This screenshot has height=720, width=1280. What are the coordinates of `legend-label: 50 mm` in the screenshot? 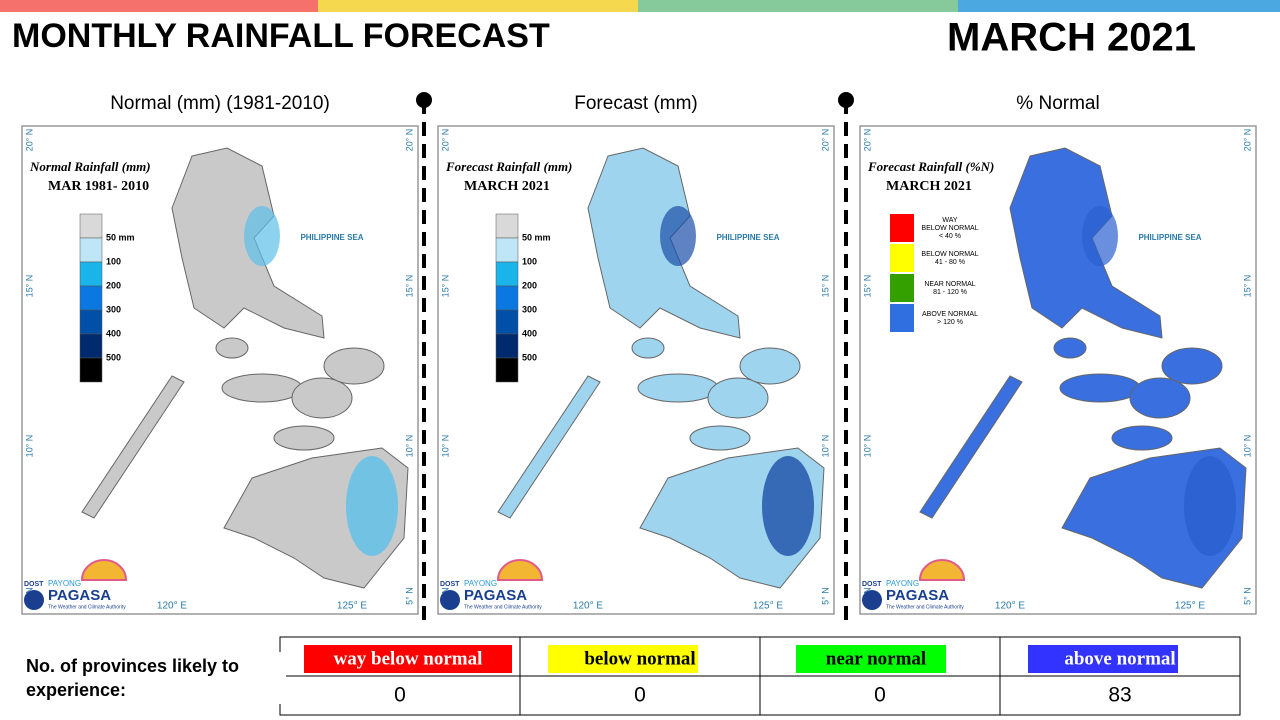 It's located at (120, 237).